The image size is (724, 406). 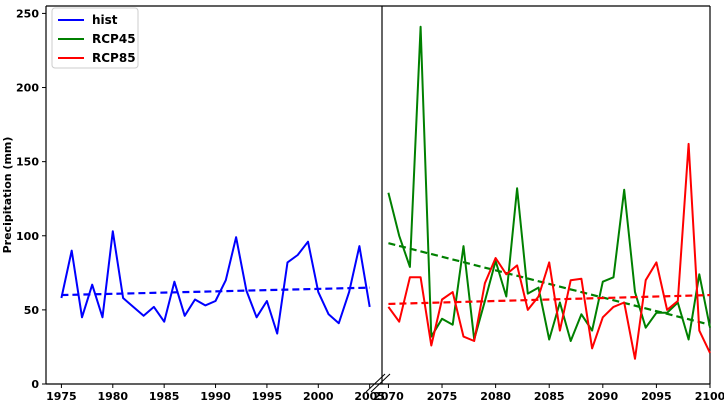 I want to click on series-line-hist, so click(x=215, y=282).